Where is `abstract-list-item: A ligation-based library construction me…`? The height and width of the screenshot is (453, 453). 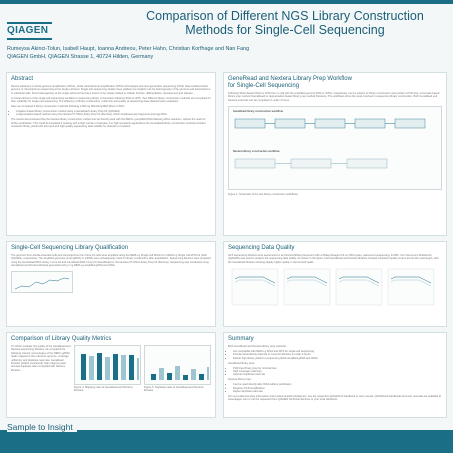 abstract-list-item: A ligation-based library construction me… is located at coordinates (113, 111).